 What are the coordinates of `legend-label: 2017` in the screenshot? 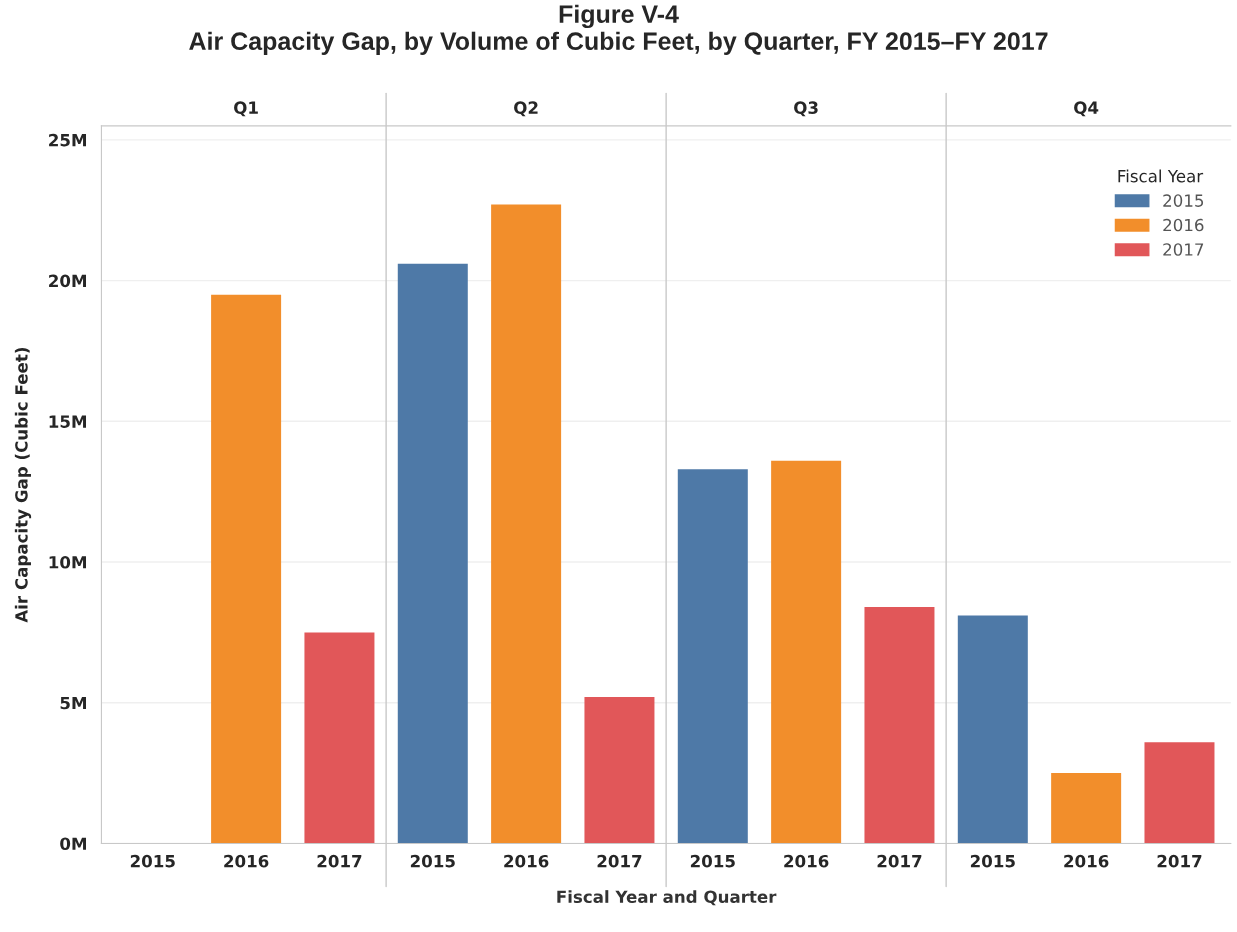 It's located at (1183, 249).